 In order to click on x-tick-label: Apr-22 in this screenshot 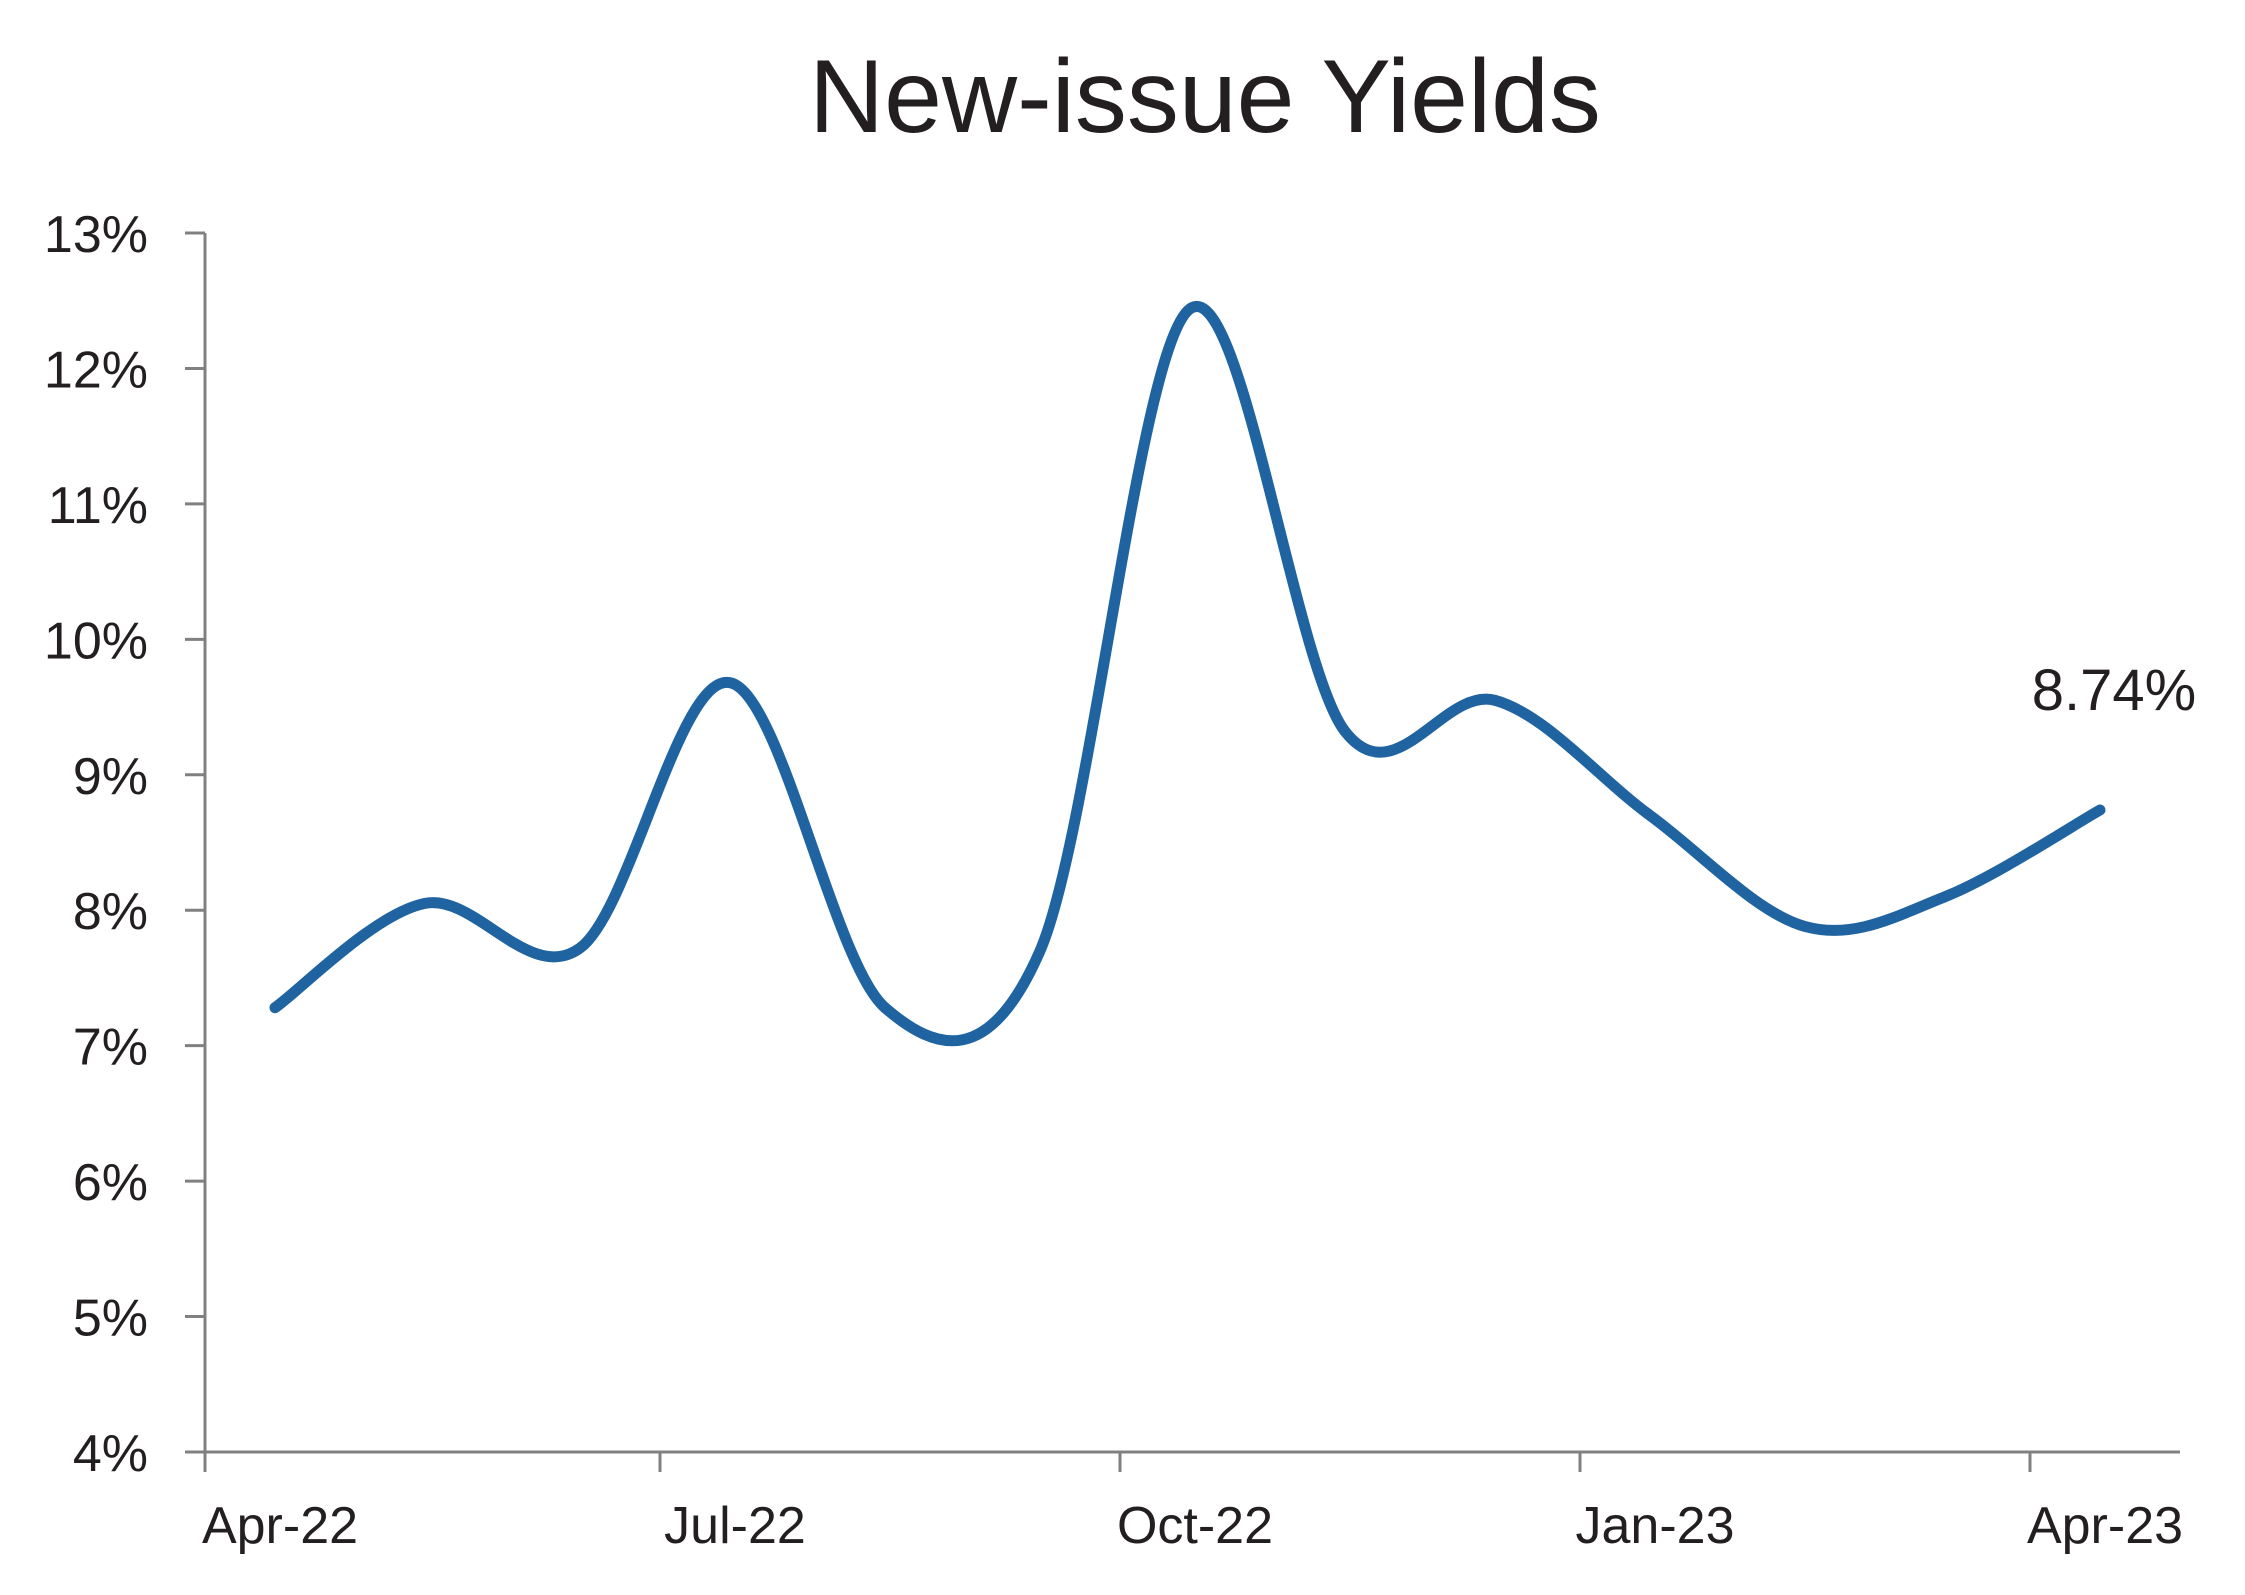, I will do `click(280, 1526)`.